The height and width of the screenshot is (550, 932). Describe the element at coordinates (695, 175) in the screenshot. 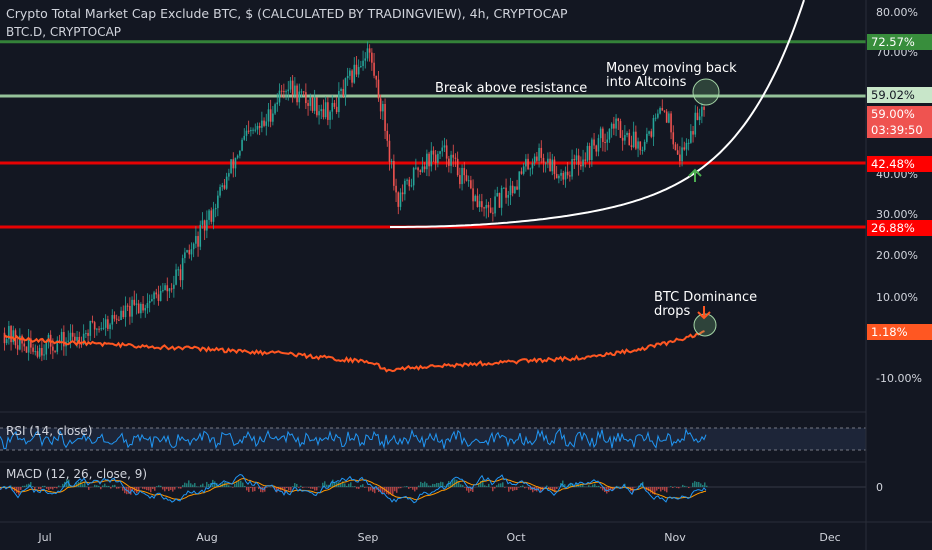

I see `up-arrow-icon` at that location.